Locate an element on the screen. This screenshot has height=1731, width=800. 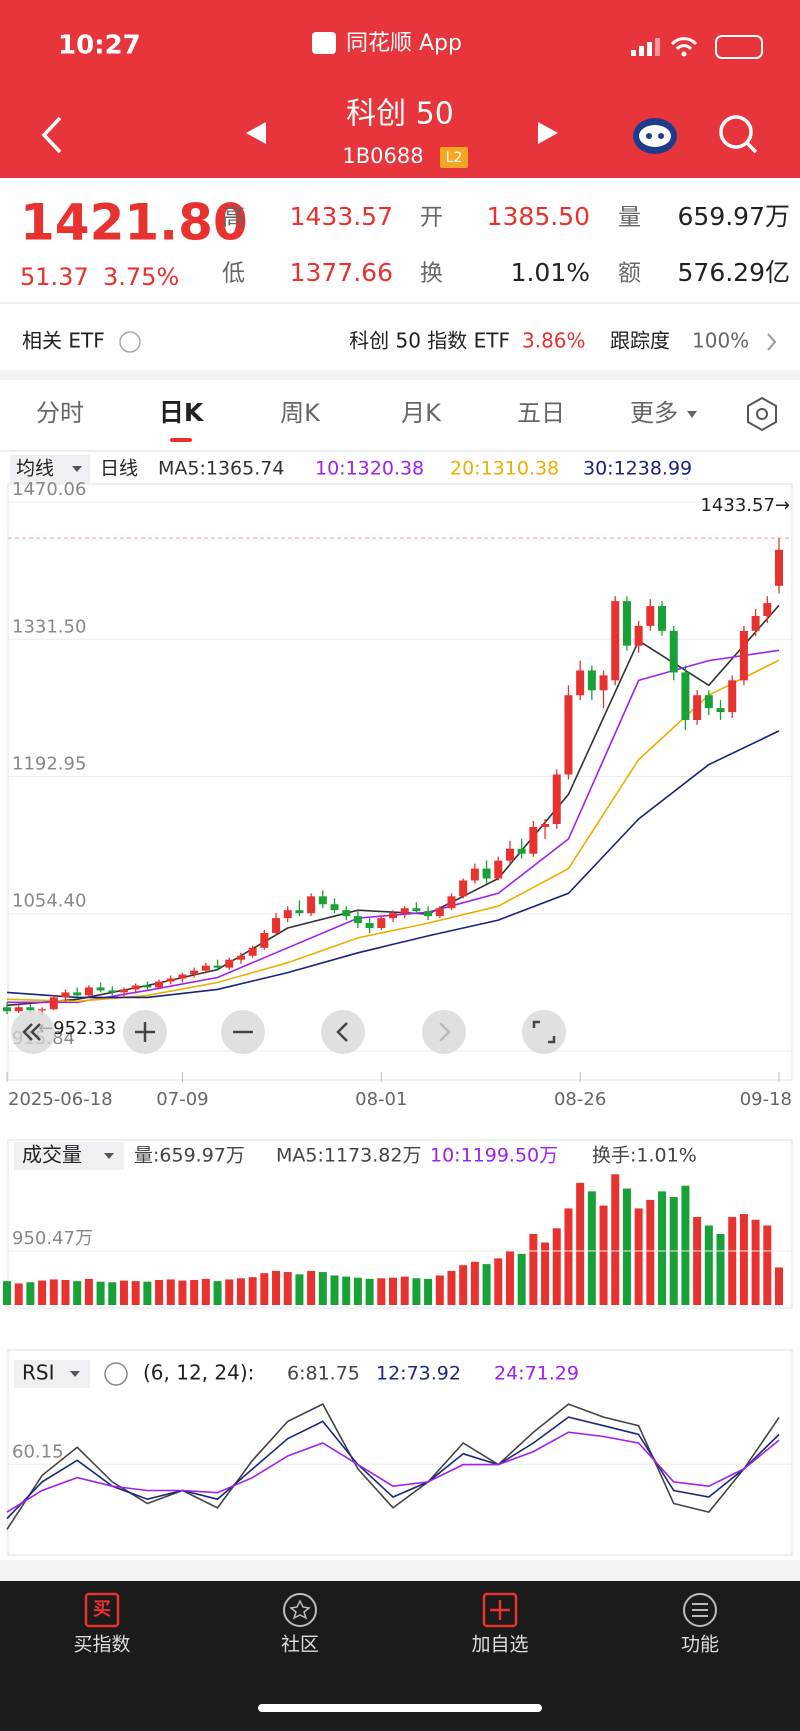
selector: 均线 is located at coordinates (35, 469).